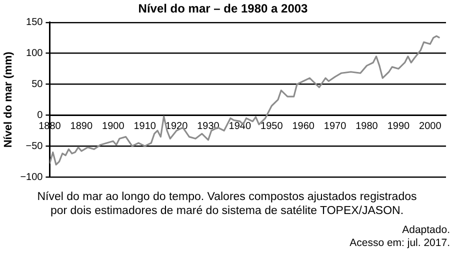  I want to click on y-tick-label: 100, so click(35, 54).